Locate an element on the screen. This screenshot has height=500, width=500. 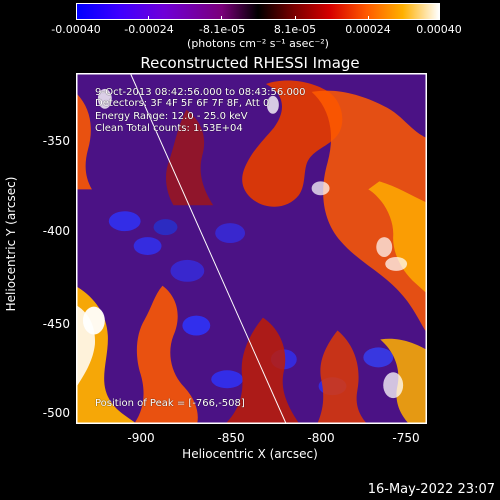
y-tick-label-3: -450 is located at coordinates (56, 324).